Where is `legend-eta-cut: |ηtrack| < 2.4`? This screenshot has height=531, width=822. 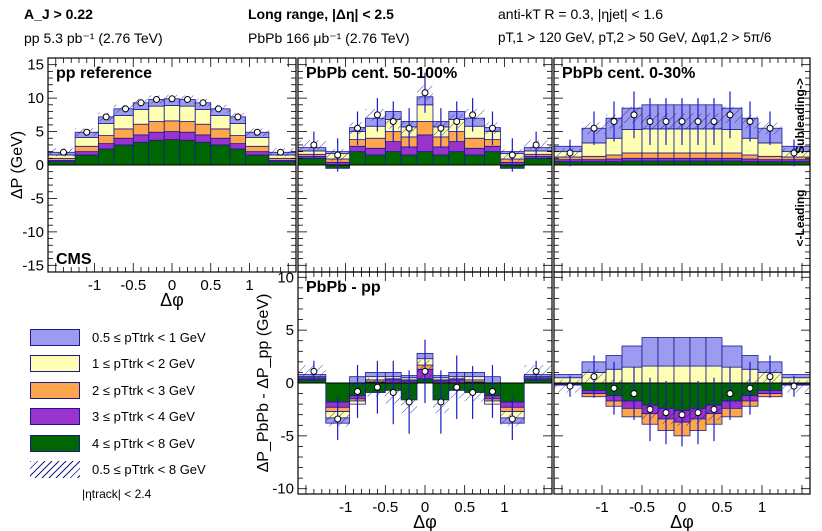
legend-eta-cut: |ηtrack| < 2.4 is located at coordinates (117, 494).